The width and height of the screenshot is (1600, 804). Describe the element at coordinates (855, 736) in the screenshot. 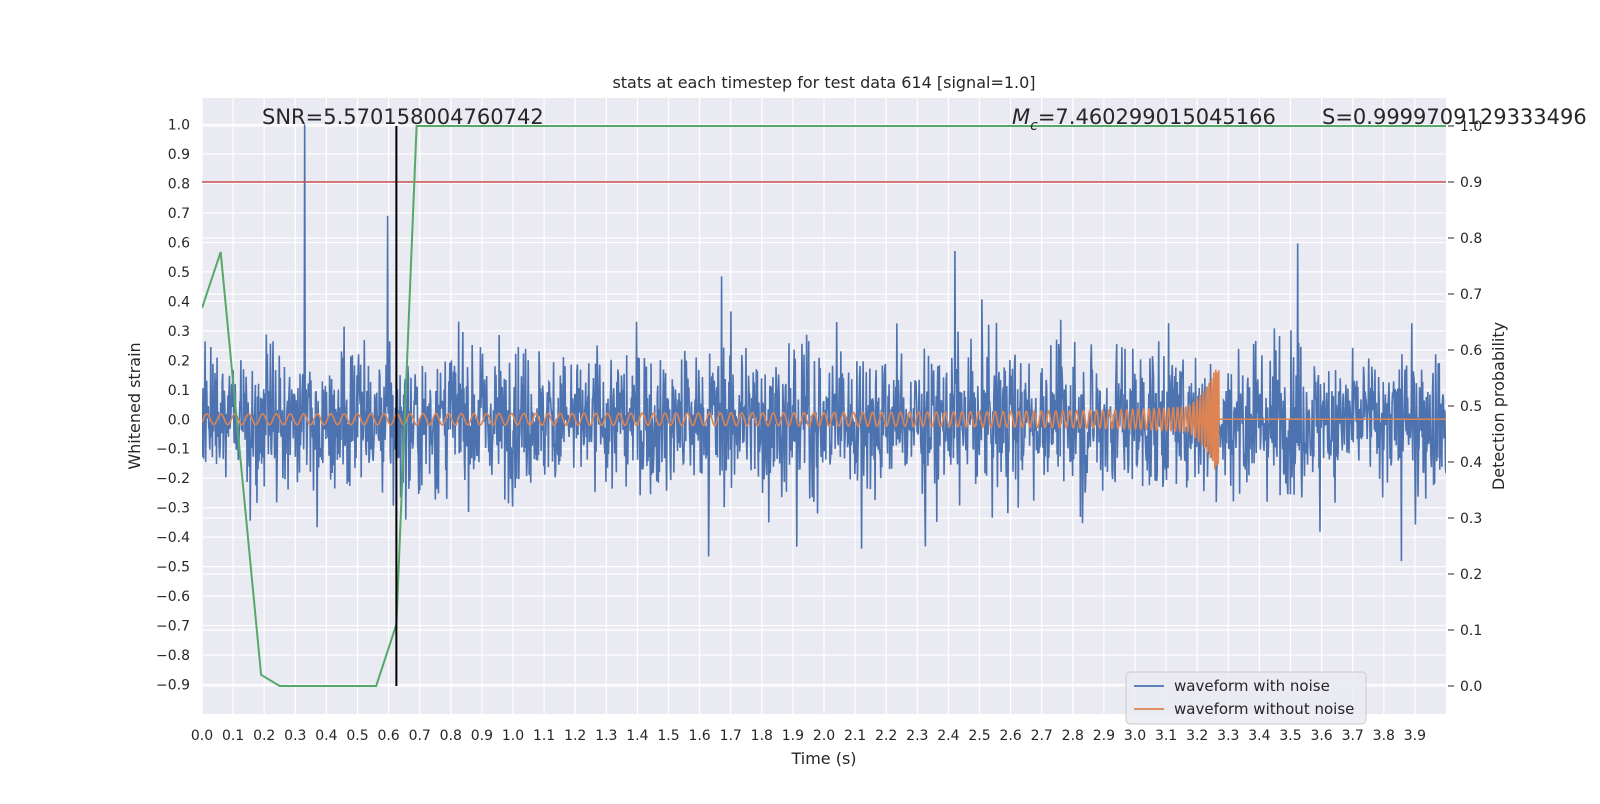

I see `x-tick-label: 2.1` at that location.